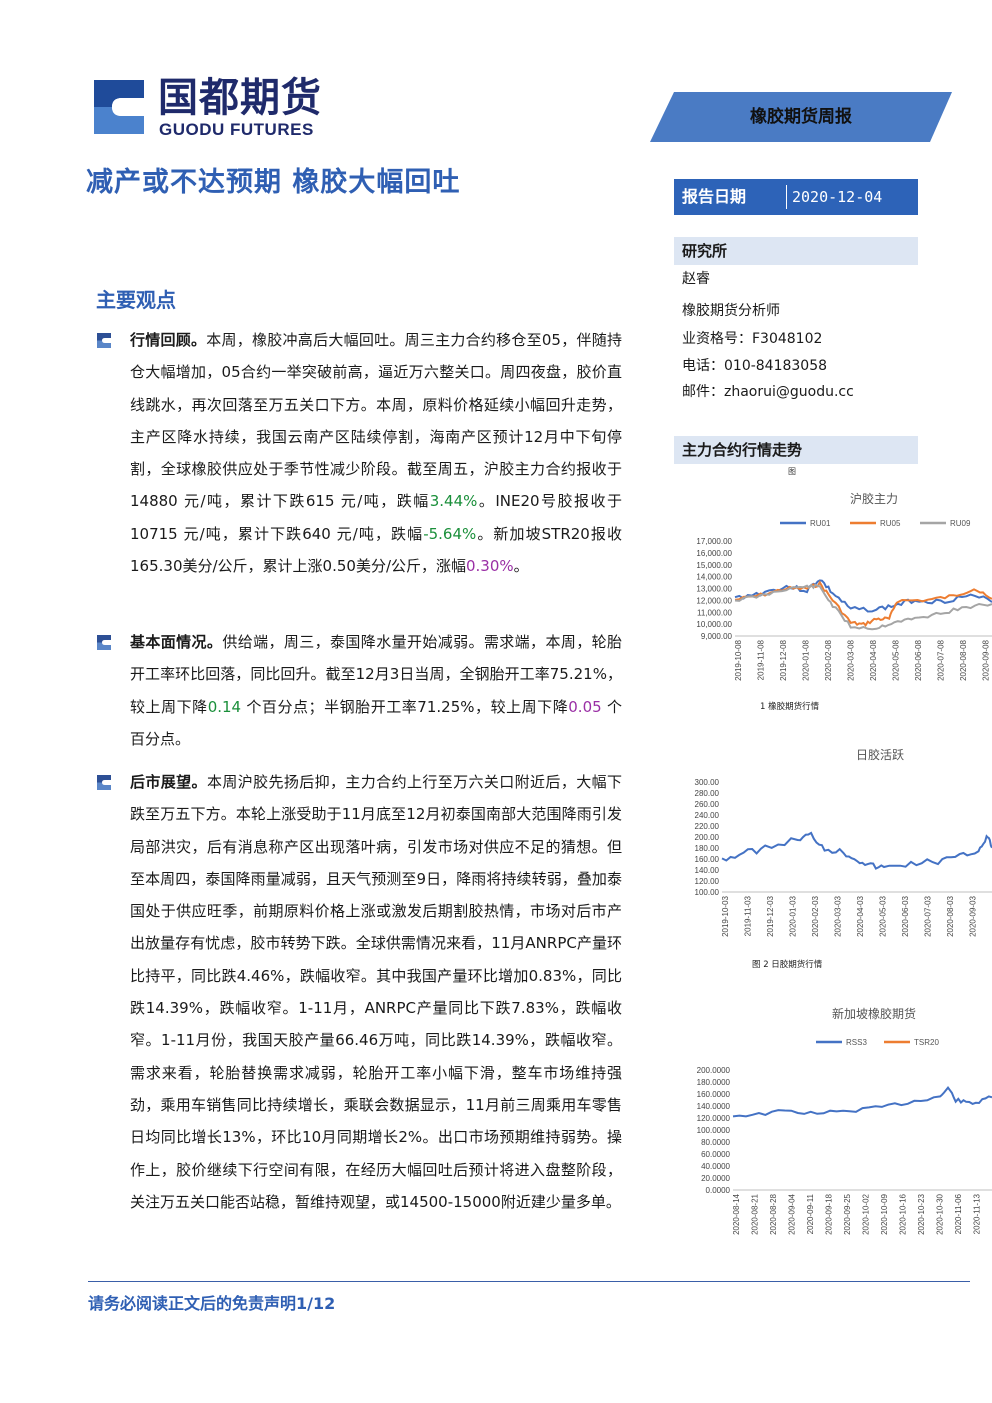 This screenshot has width=992, height=1403. What do you see at coordinates (376, 722) in the screenshot?
I see `paragraph-fragment: 个百分点。` at bounding box center [376, 722].